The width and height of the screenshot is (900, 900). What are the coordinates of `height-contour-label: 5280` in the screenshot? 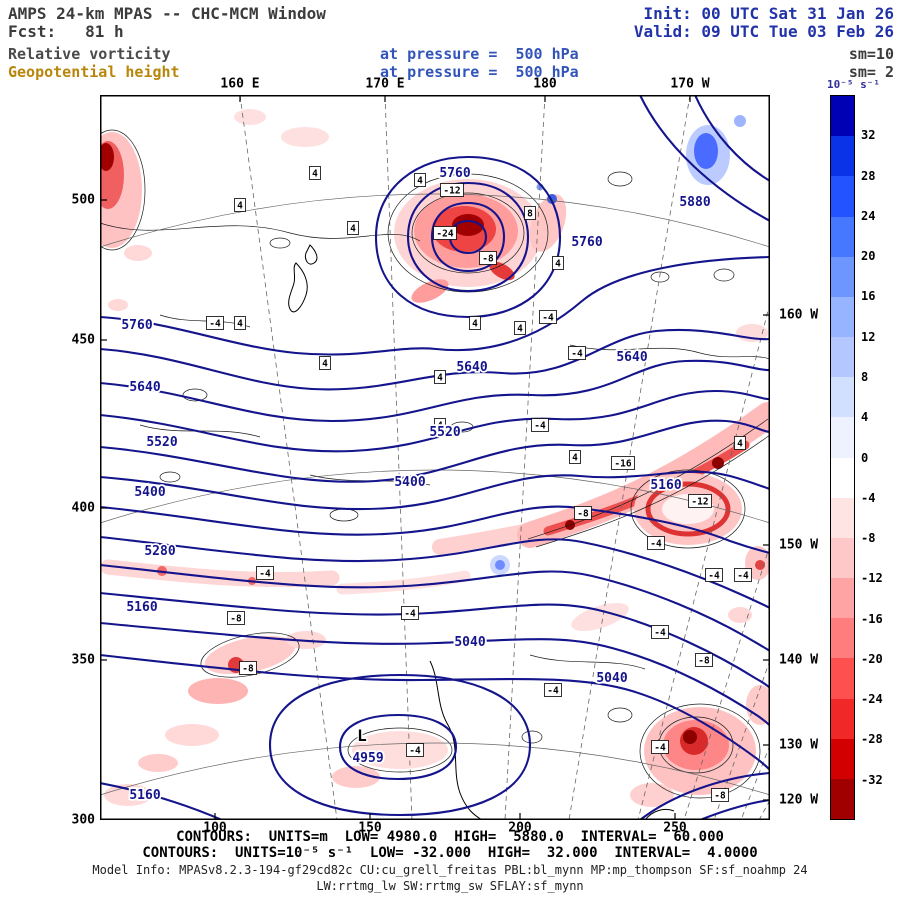 It's located at (159, 551).